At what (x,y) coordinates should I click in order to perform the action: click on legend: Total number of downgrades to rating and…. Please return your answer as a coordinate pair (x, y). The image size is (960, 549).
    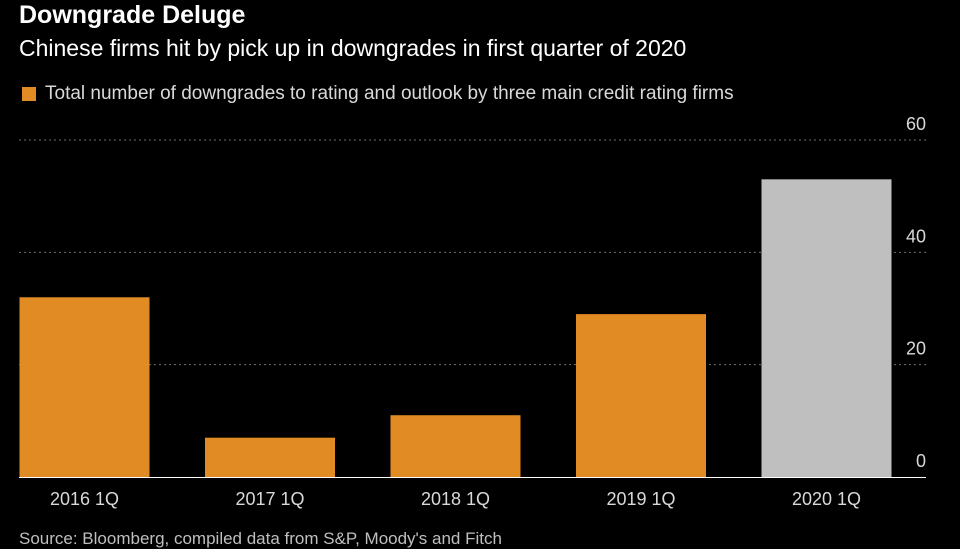
    Looking at the image, I should click on (378, 94).